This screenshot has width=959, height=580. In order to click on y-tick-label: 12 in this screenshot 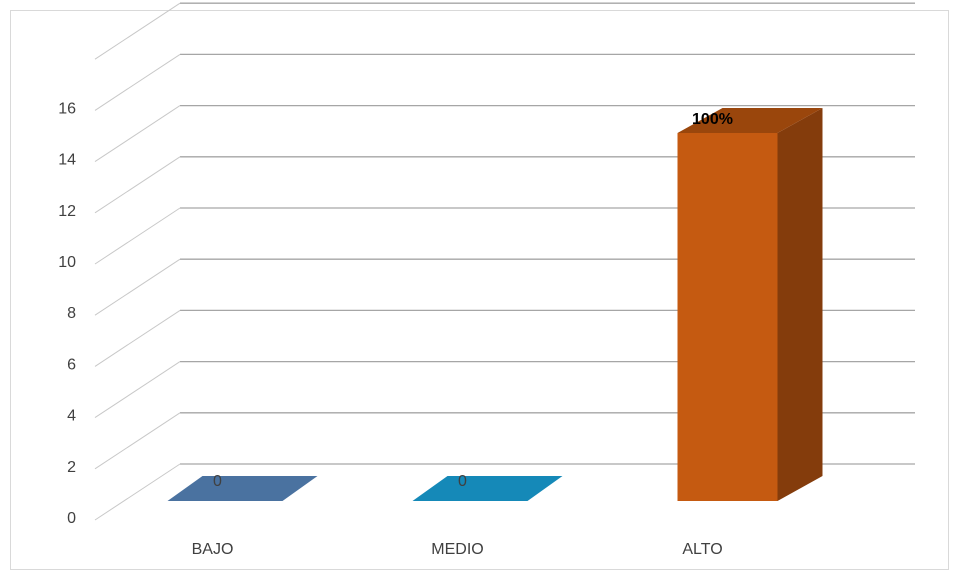, I will do `click(67, 211)`.